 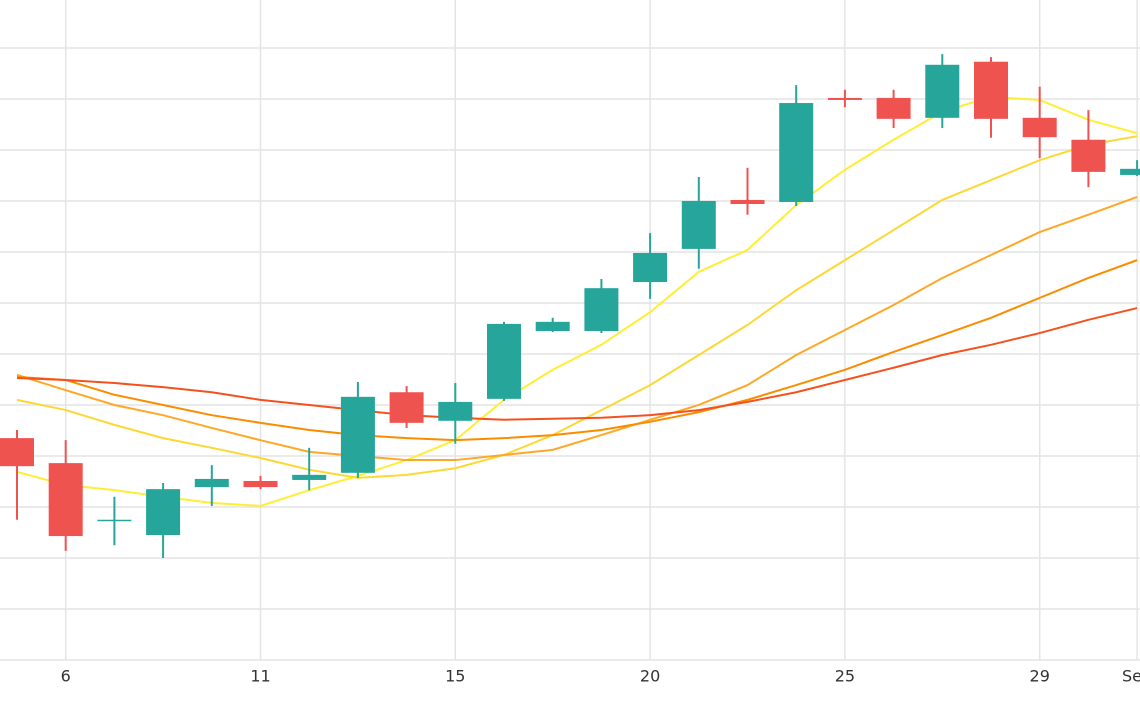 I want to click on x-tick-label: 6, so click(x=66, y=676).